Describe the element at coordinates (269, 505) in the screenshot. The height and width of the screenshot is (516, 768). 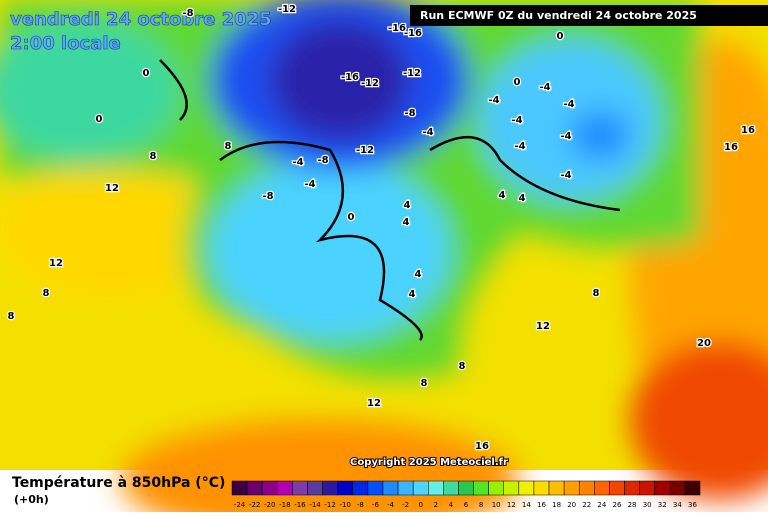
I see `colorbar-label: -20` at that location.